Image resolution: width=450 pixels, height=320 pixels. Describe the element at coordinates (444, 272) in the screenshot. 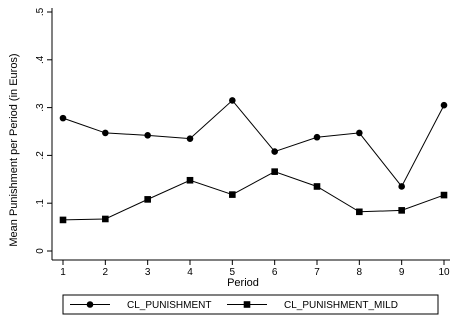

I see `x-tick-label: 10` at that location.